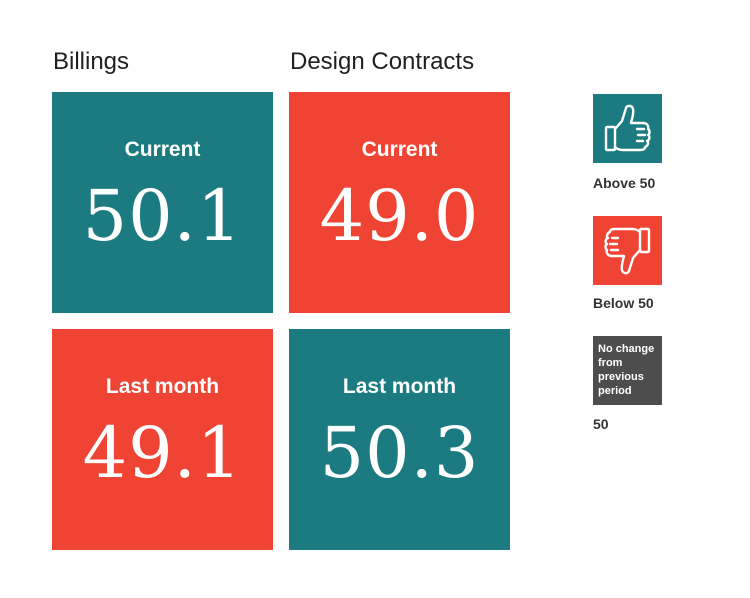  I want to click on legend-below-box, so click(627, 250).